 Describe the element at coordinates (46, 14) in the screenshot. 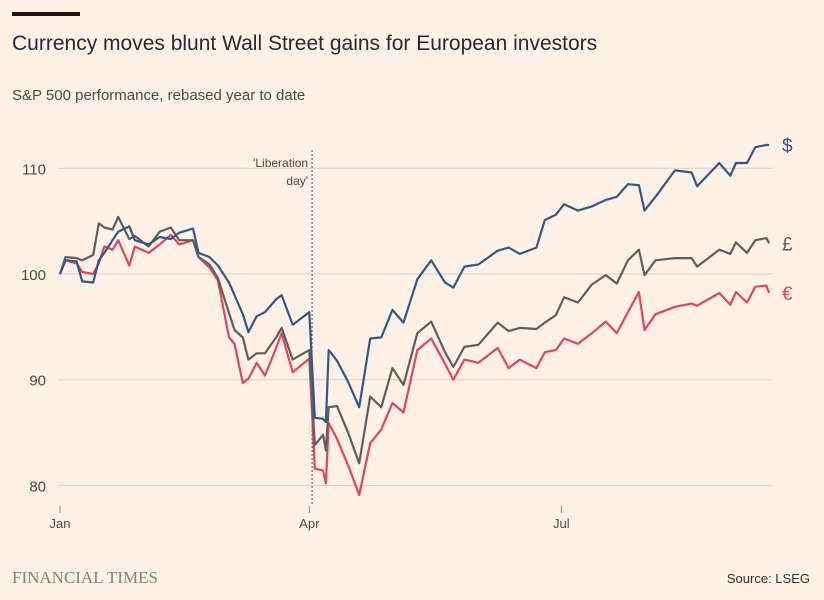

I see `brand-top-bar` at that location.